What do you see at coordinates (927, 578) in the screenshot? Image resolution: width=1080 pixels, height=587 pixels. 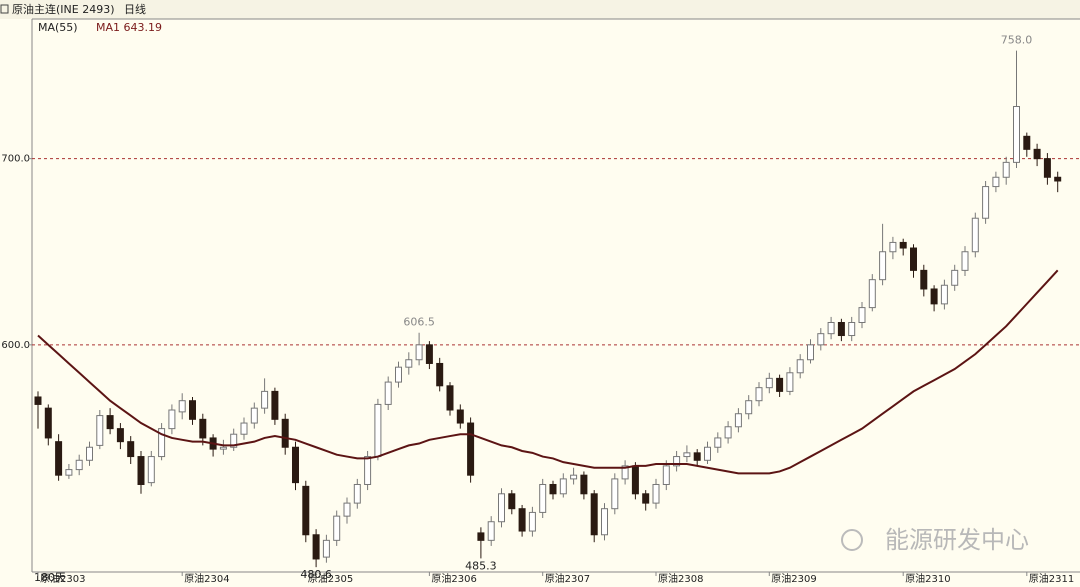 I see `x-tick-label: 原油2310` at bounding box center [927, 578].